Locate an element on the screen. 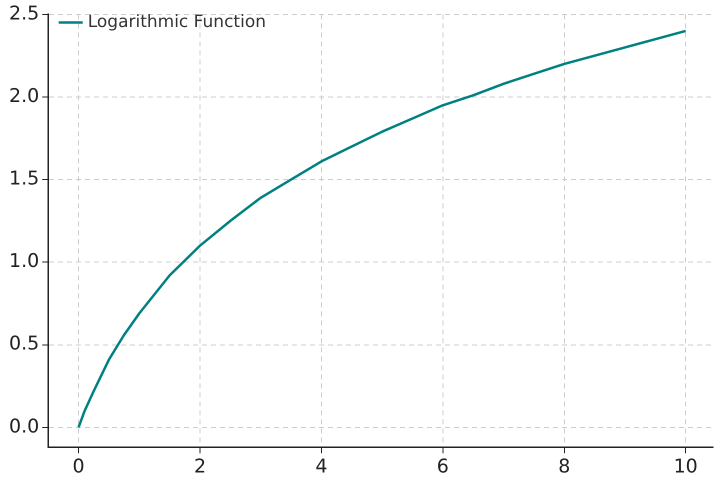 This screenshot has width=715, height=488. y-tick-label: 1.5 is located at coordinates (24, 179).